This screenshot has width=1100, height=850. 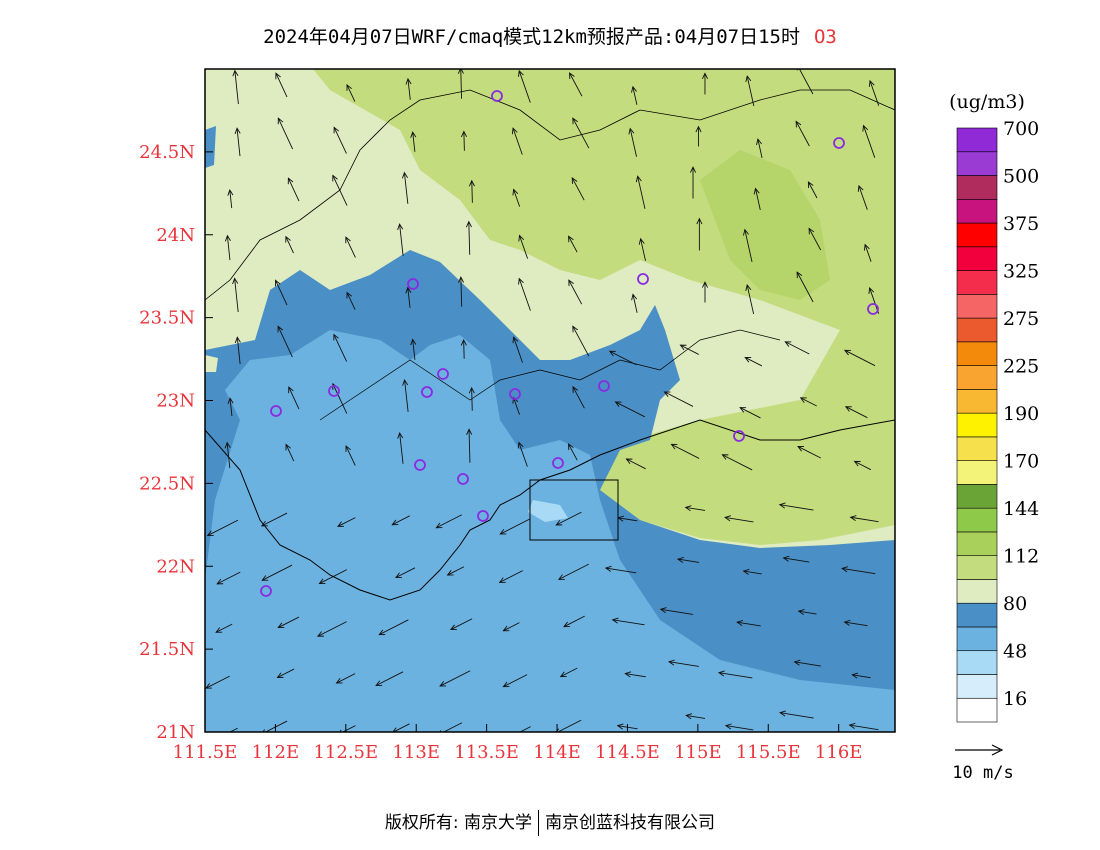 What do you see at coordinates (539, 823) in the screenshot?
I see `copyright-separator` at bounding box center [539, 823].